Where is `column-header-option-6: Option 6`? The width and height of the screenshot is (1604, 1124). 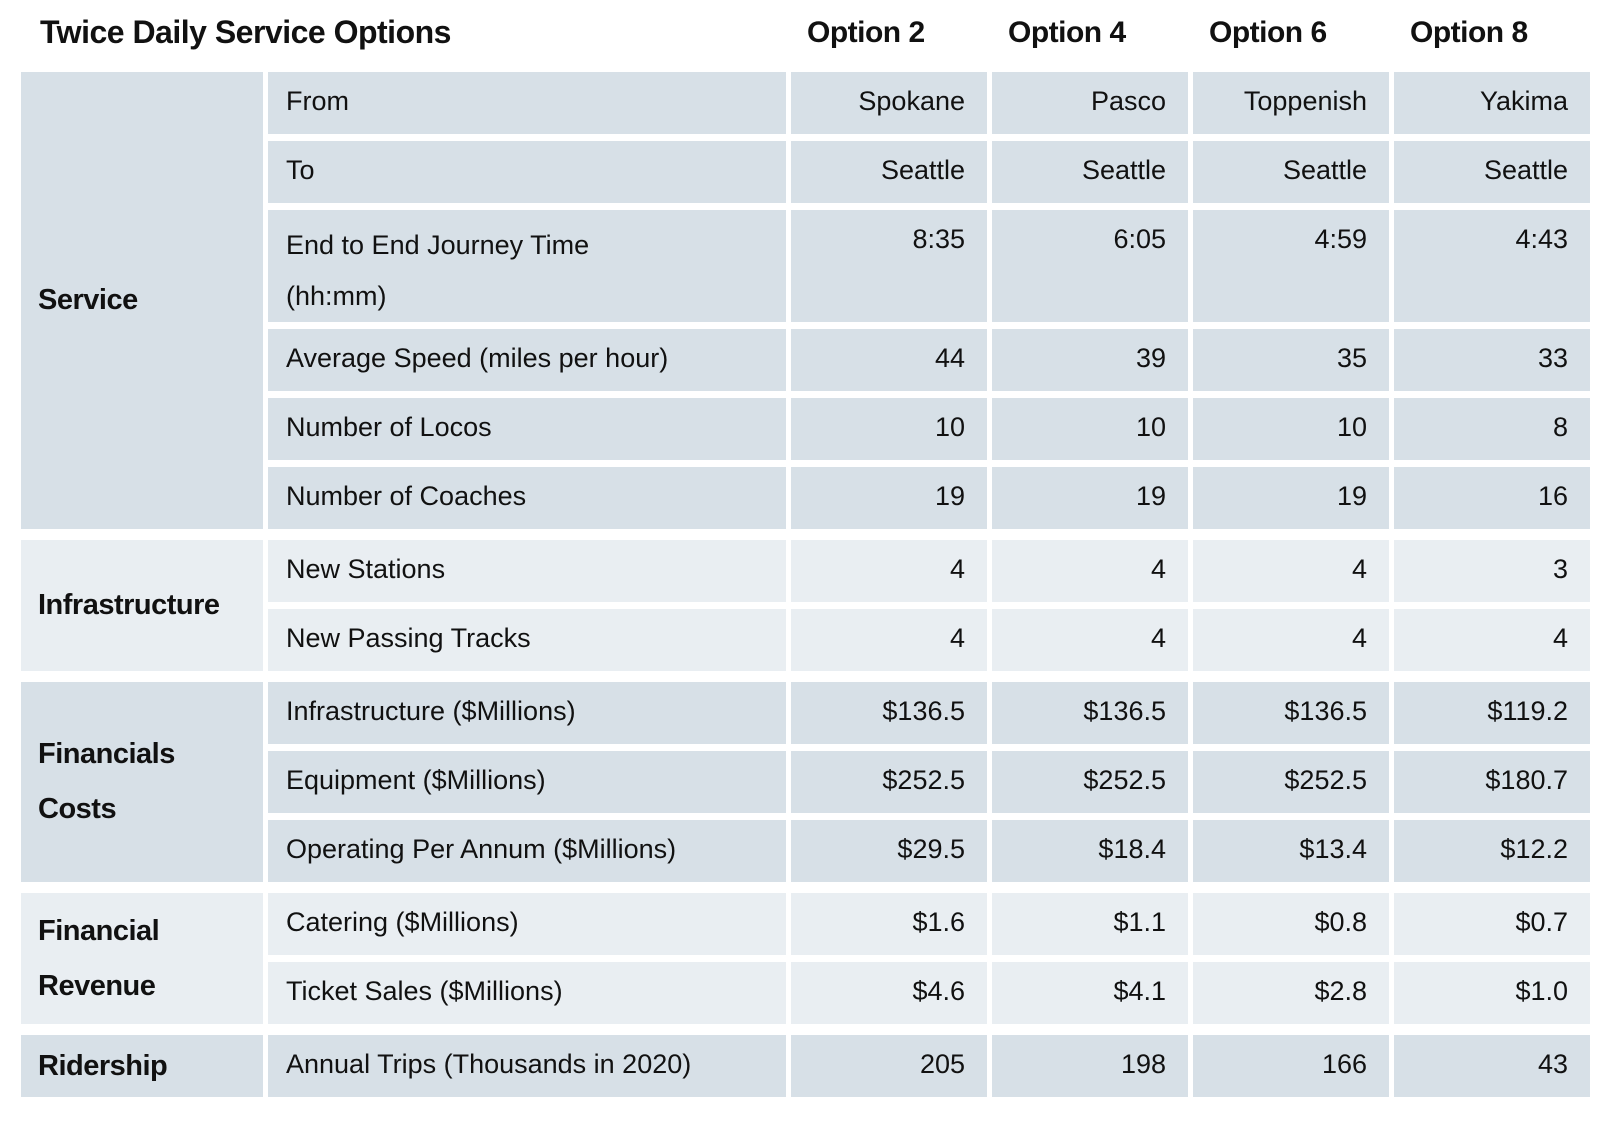
column-header-option-6: Option 6 is located at coordinates (1268, 32).